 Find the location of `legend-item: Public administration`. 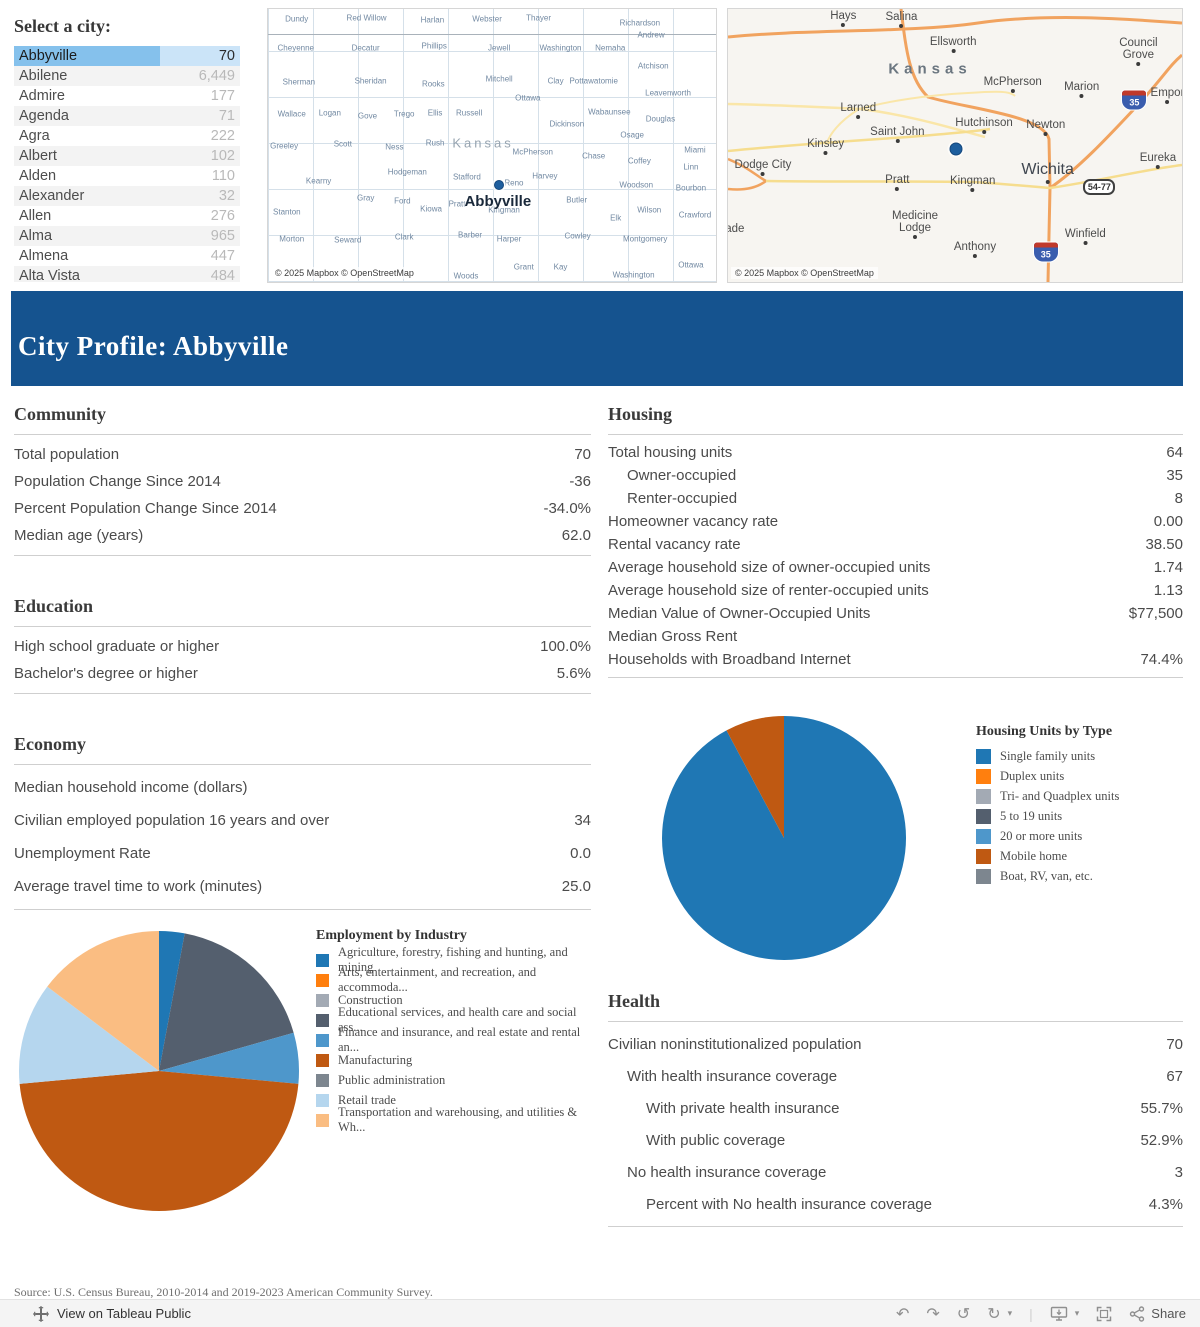

legend-item: Public administration is located at coordinates (454, 1080).